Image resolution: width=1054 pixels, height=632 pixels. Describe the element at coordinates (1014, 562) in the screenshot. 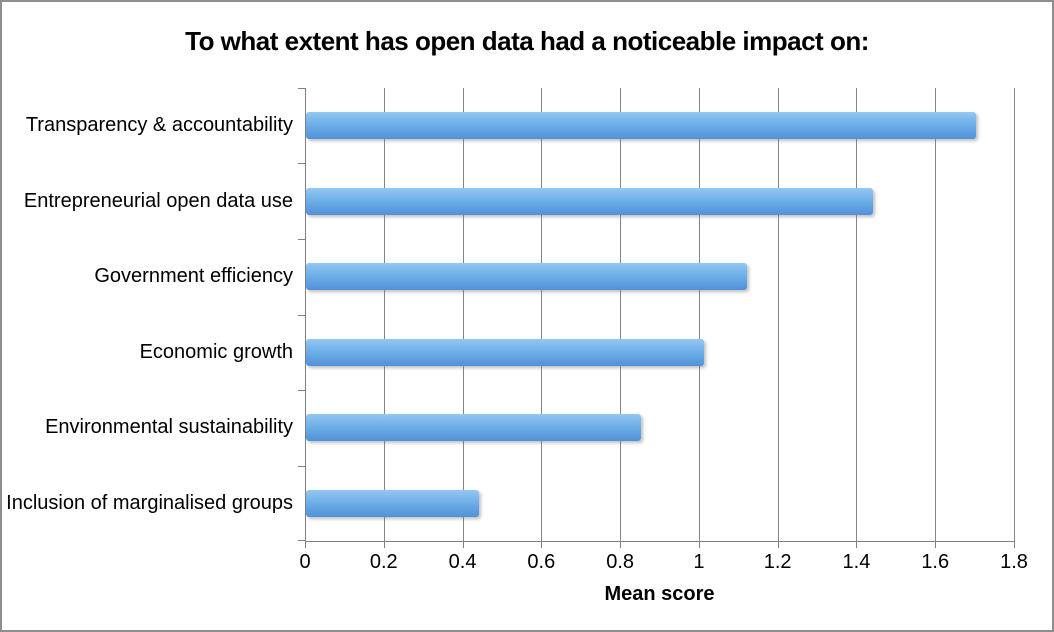

I see `x-tick-label: 1.8` at that location.